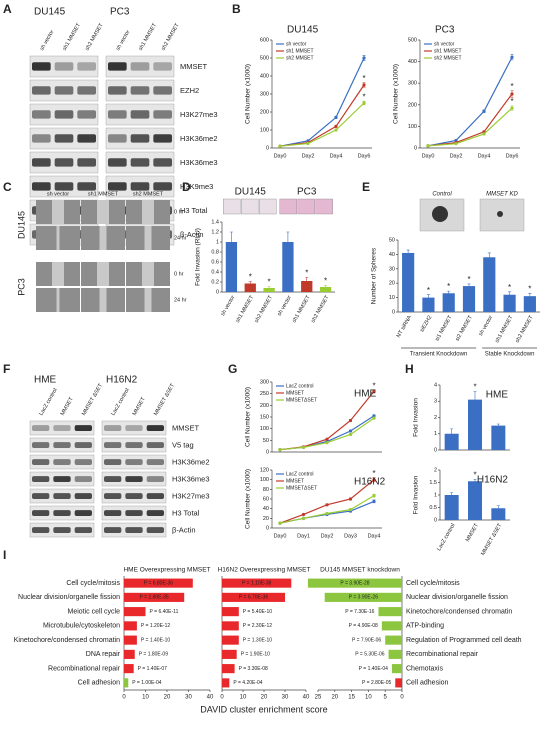  I want to click on x-tick-label: Day2, so click(456, 156).